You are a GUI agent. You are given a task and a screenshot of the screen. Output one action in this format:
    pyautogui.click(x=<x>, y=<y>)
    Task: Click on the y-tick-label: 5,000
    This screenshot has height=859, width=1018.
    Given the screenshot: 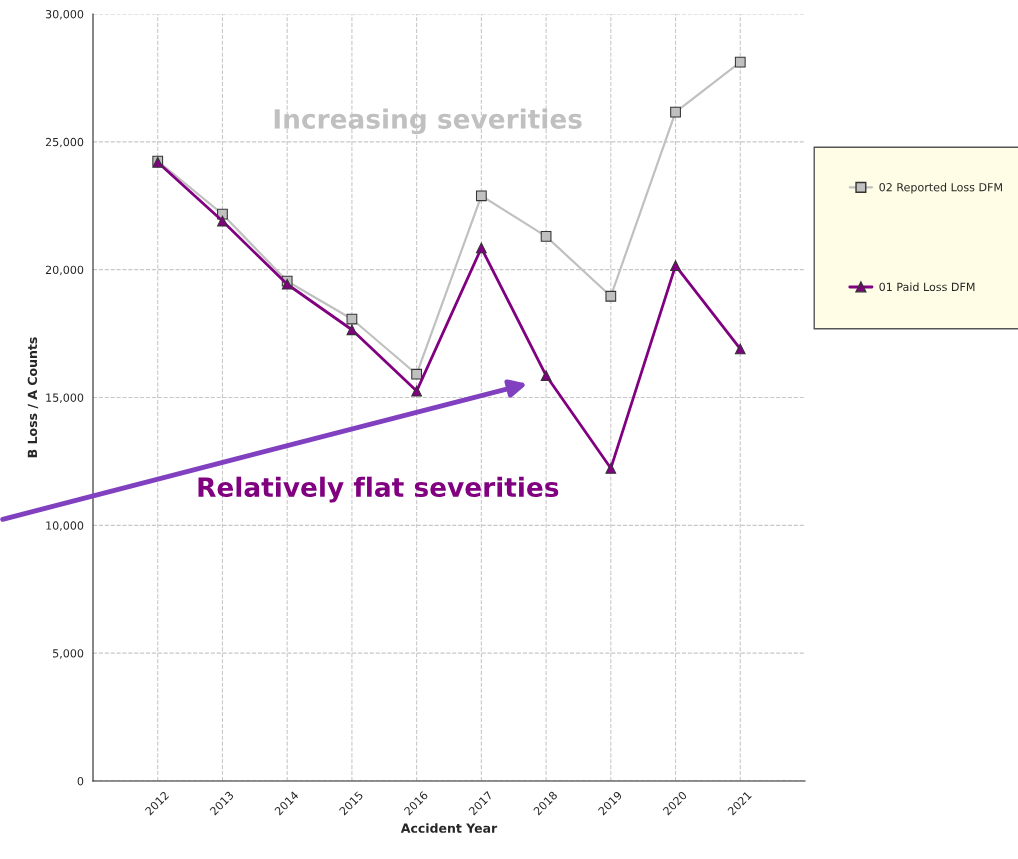 What is the action you would take?
    pyautogui.click(x=68, y=654)
    